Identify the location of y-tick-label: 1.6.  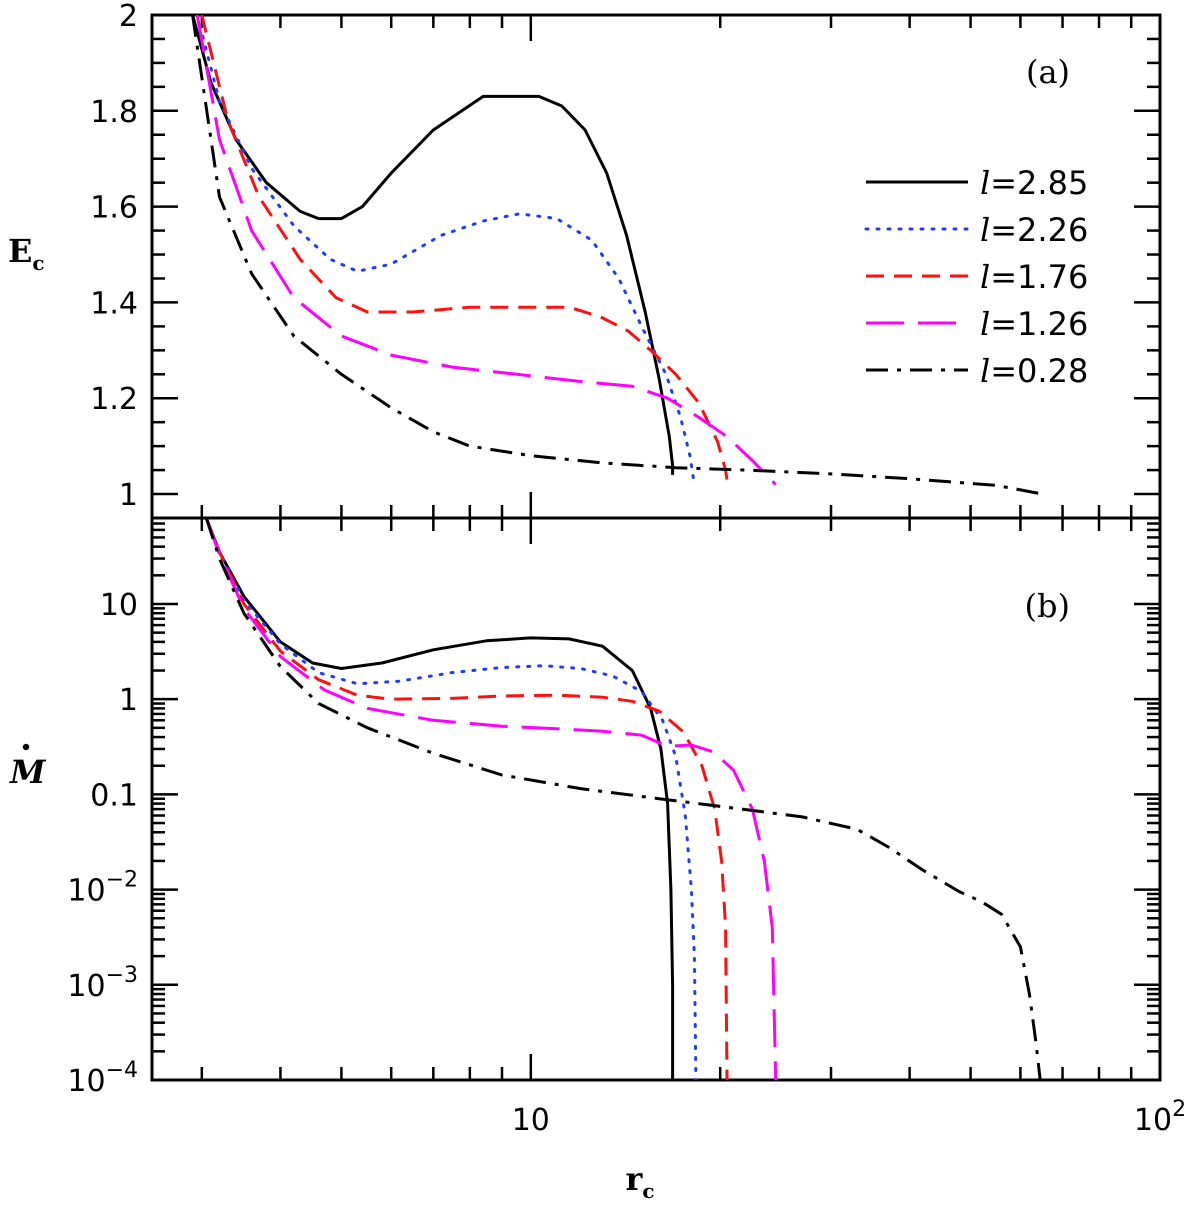
(114, 208).